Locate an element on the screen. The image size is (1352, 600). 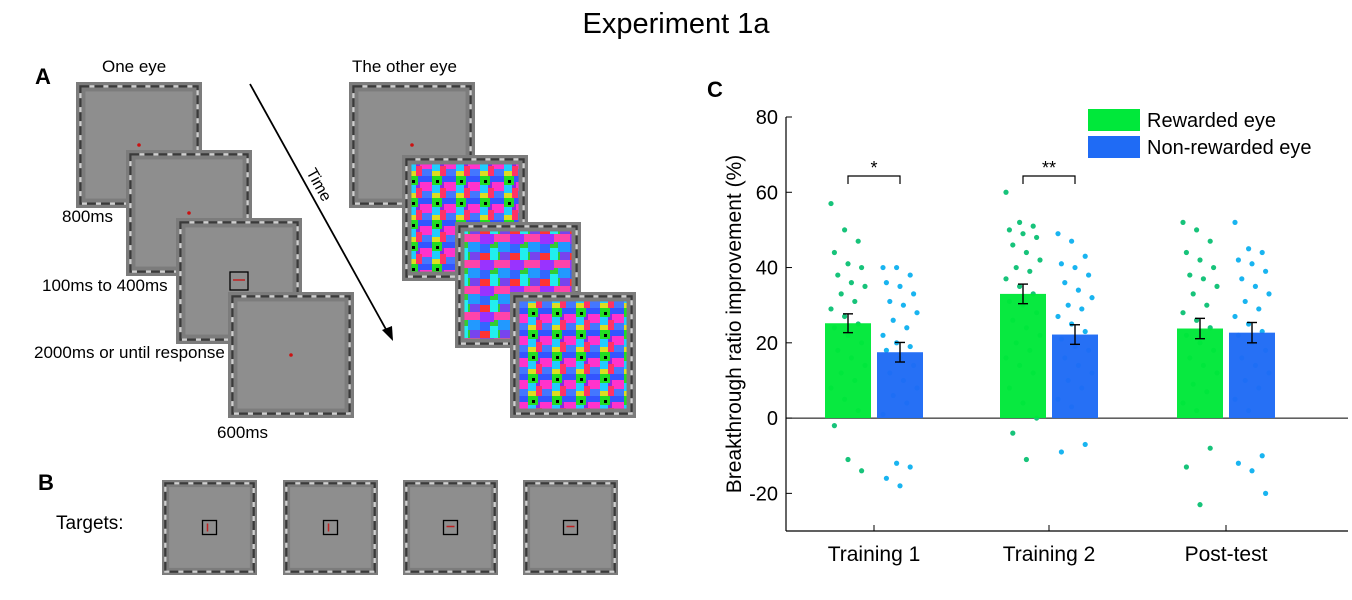
targets-label: Targets: is located at coordinates (90, 523).